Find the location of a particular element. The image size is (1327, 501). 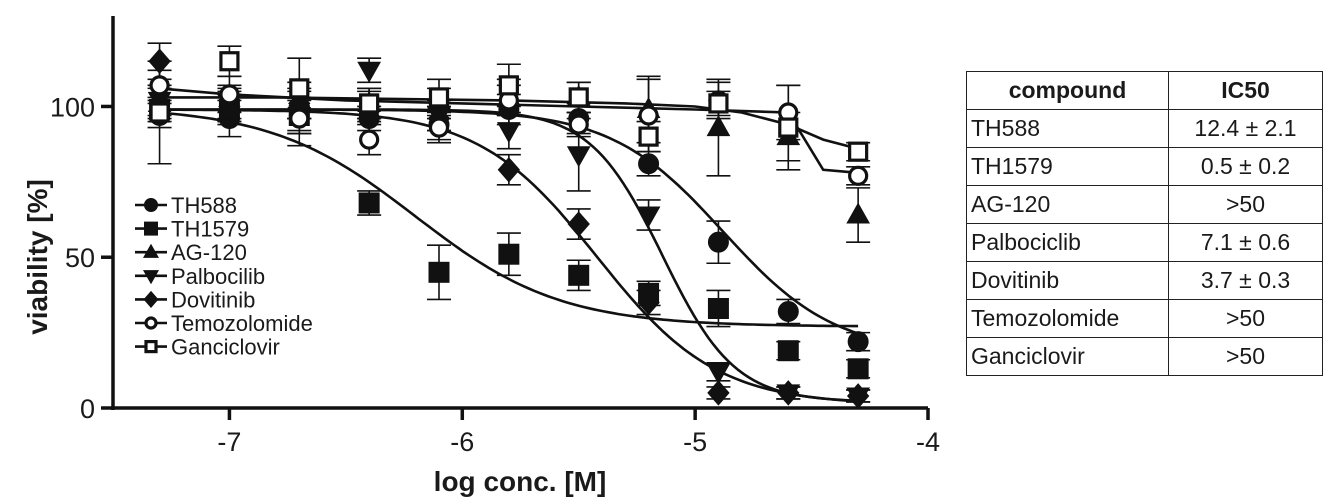

legend-marker-dovitinib is located at coordinates (151, 299).